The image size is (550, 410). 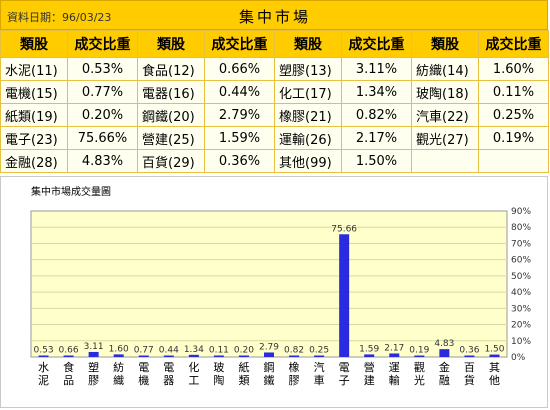 What do you see at coordinates (513, 115) in the screenshot?
I see `sector-share: 0.25%` at bounding box center [513, 115].